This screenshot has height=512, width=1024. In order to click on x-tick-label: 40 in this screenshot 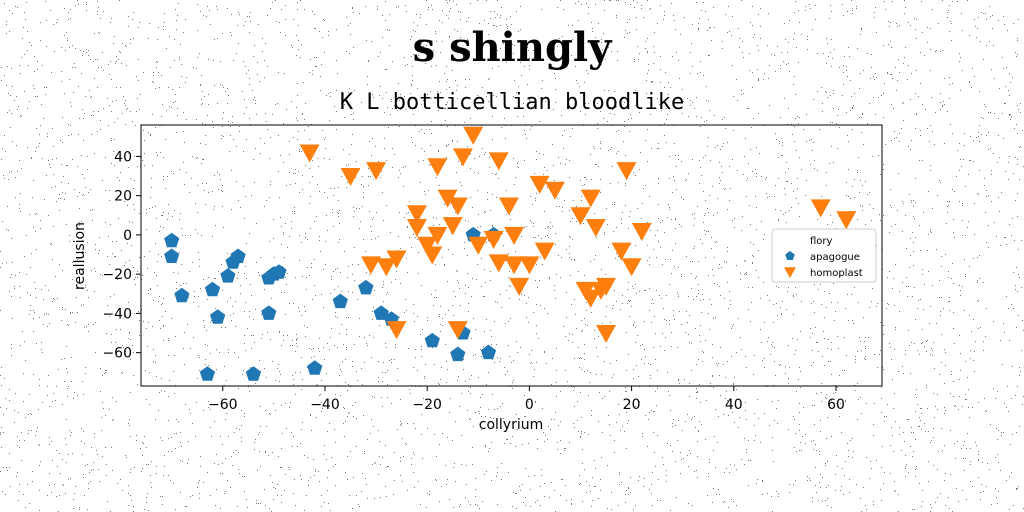, I will do `click(734, 405)`.